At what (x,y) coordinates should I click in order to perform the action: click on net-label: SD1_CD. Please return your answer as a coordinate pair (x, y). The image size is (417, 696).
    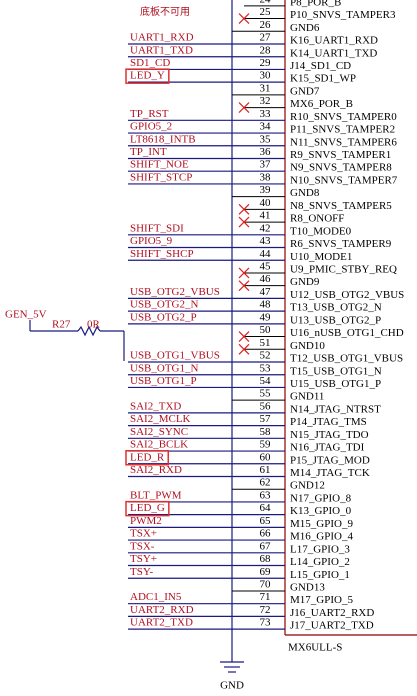
    Looking at the image, I should click on (150, 63).